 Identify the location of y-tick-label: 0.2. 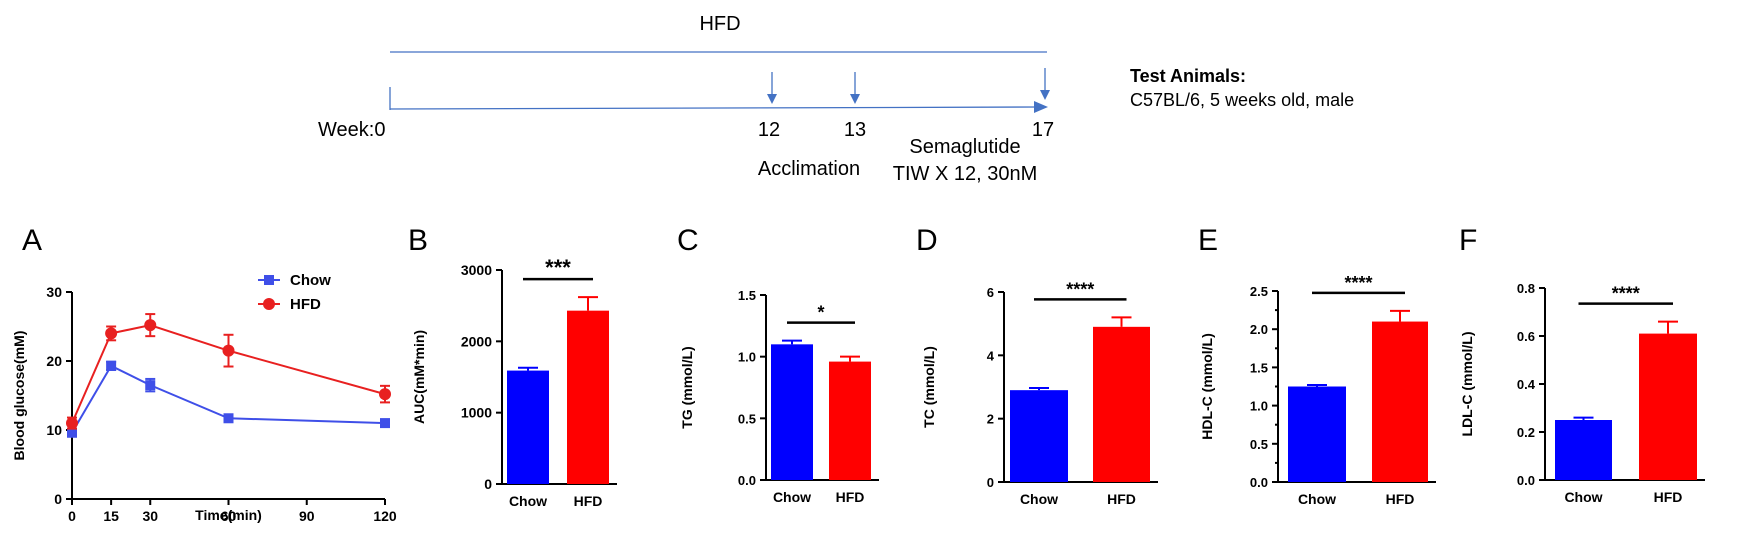
(1526, 432).